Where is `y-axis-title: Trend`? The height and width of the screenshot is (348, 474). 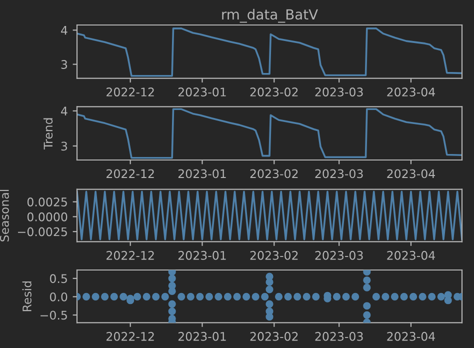
y-axis-title: Trend is located at coordinates (48, 134).